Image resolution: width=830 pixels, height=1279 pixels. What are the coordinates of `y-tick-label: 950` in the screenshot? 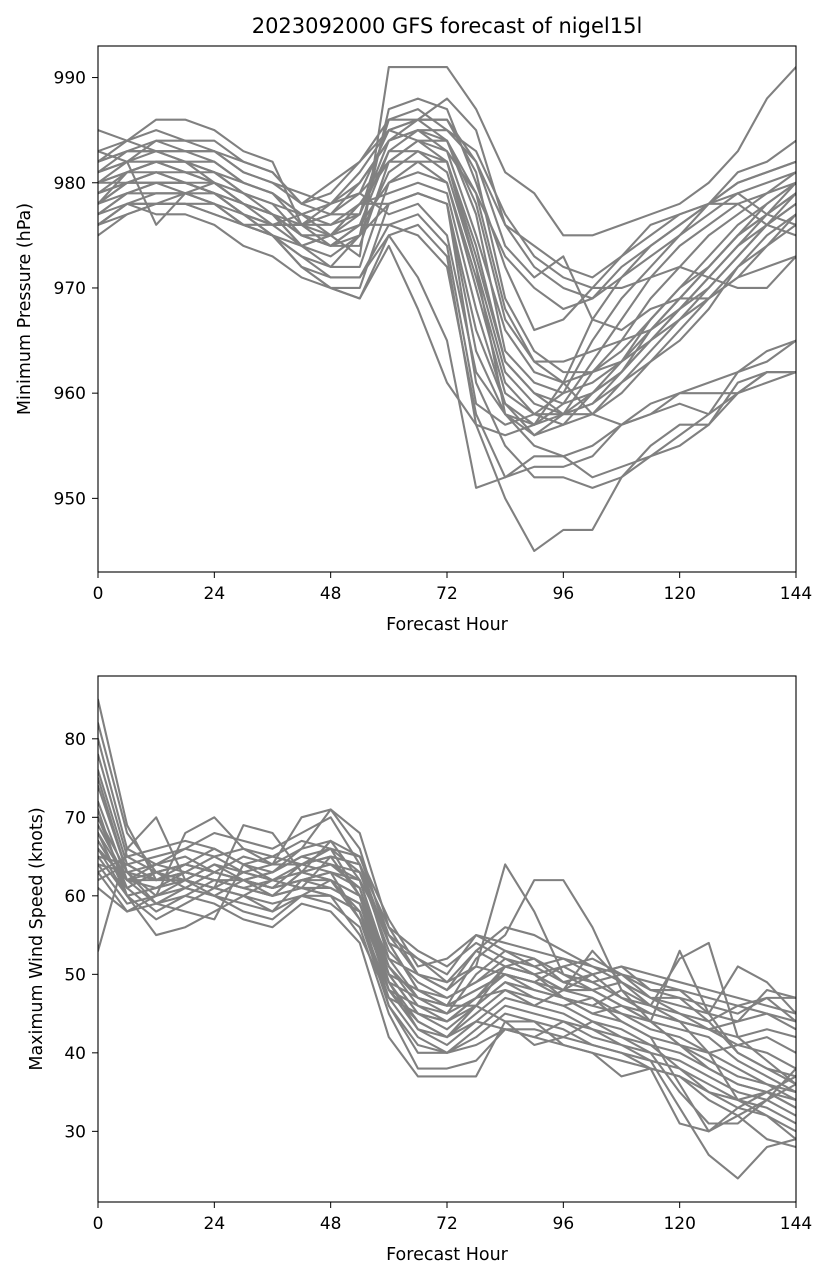 It's located at (70, 499).